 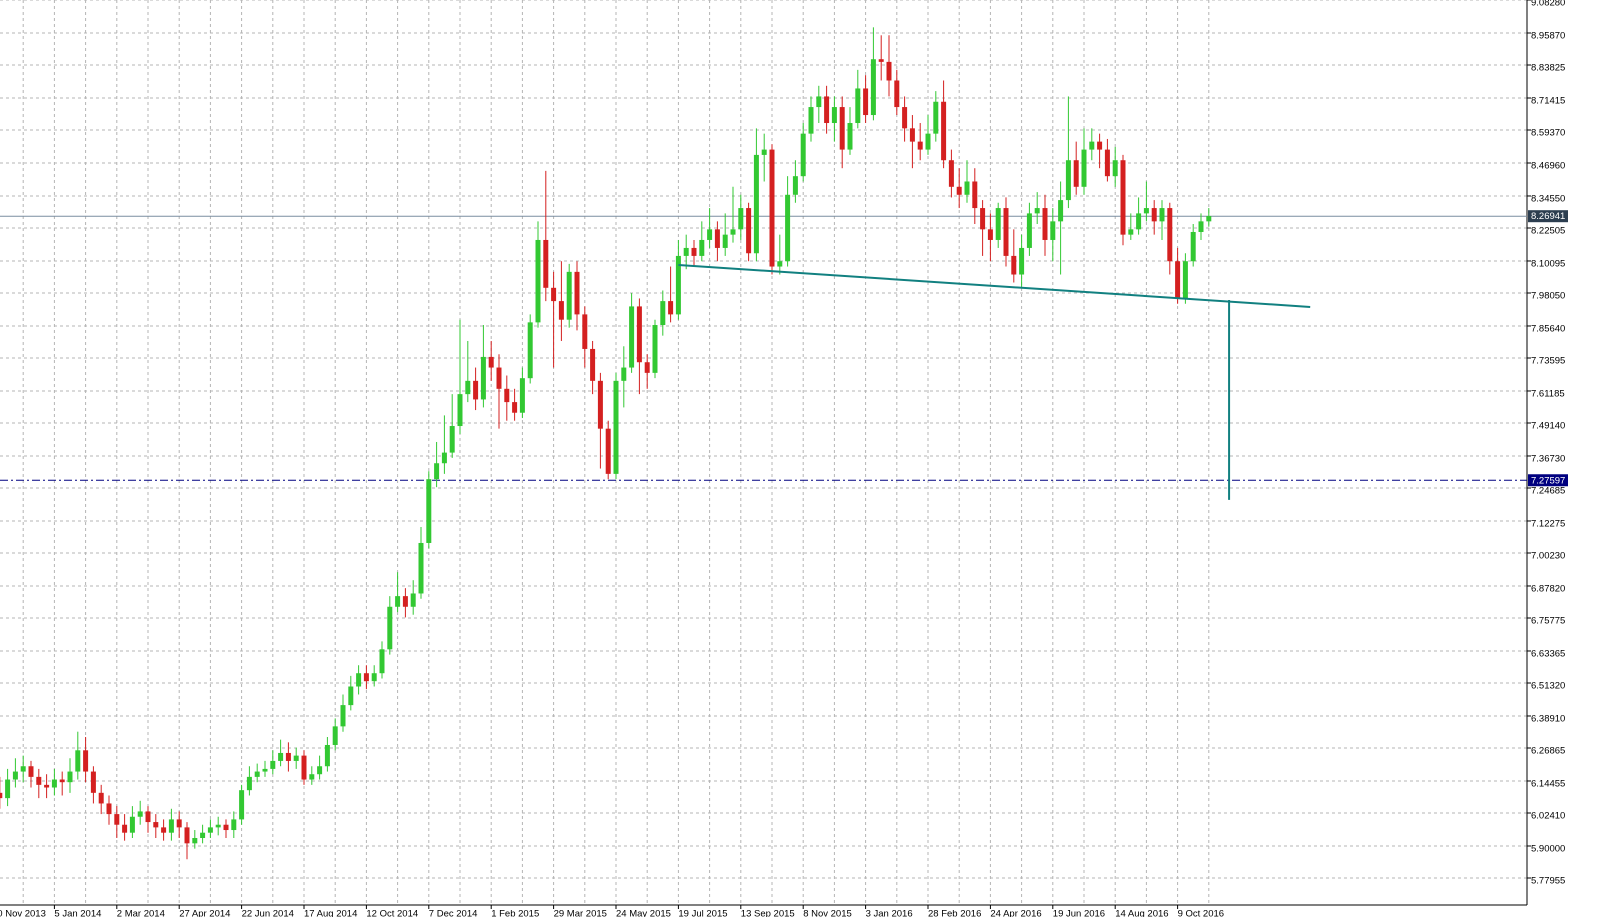 What do you see at coordinates (141, 913) in the screenshot?
I see `x-tick-label: 2 Mar 2014` at bounding box center [141, 913].